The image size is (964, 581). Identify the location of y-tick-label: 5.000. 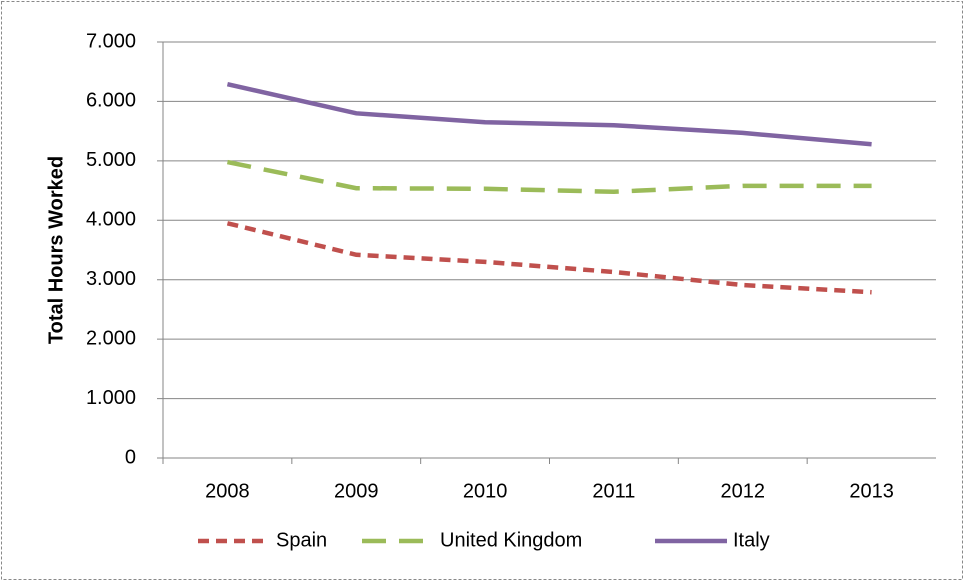
(111, 160).